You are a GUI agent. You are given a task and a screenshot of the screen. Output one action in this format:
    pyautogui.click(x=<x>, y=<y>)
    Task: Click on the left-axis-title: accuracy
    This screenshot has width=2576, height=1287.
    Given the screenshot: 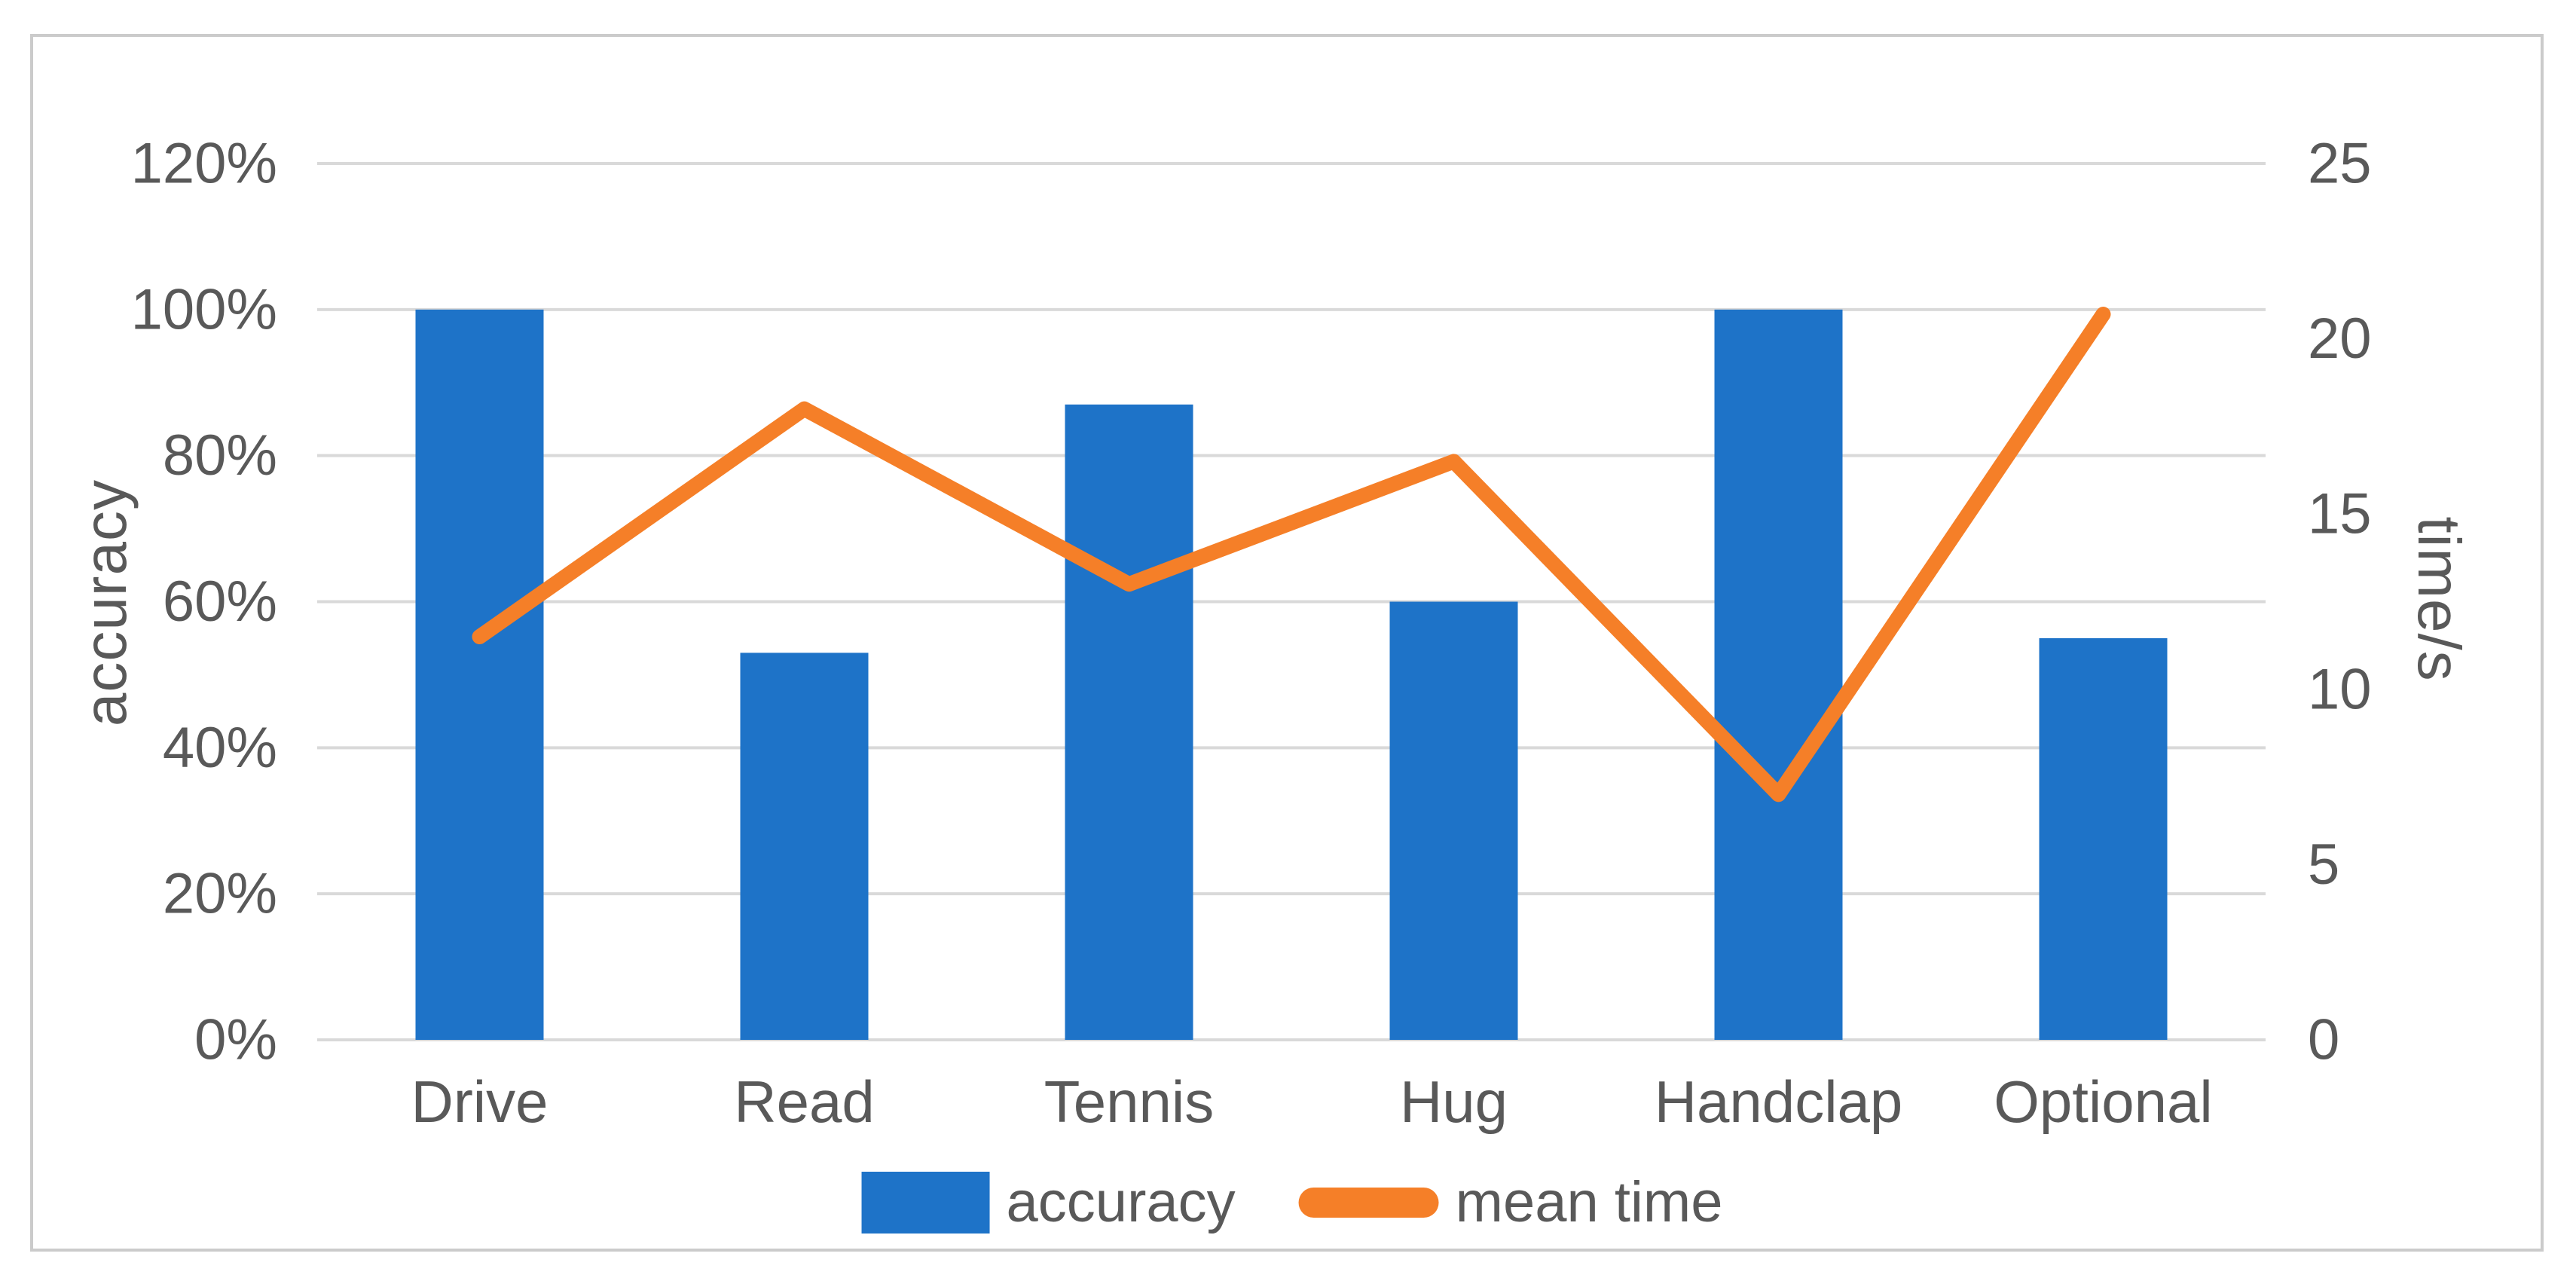 What is the action you would take?
    pyautogui.click(x=106, y=602)
    